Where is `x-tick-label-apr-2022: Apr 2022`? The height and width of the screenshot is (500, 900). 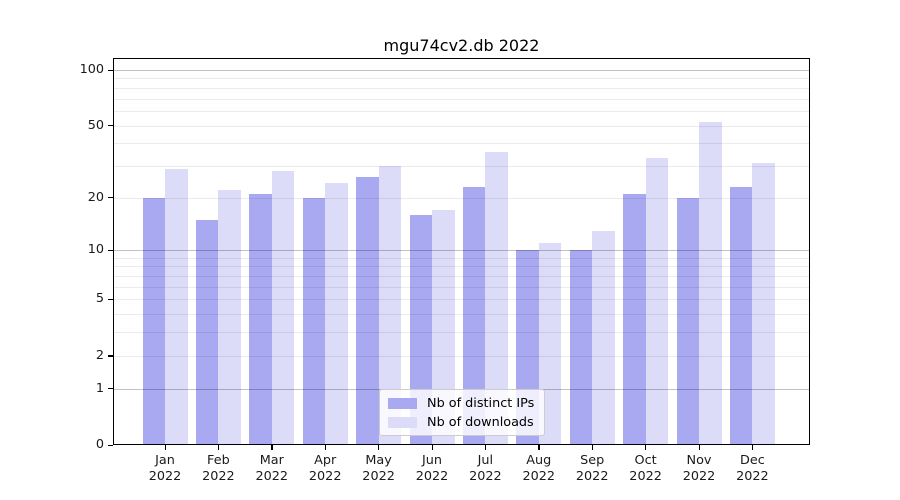 x-tick-label-apr-2022: Apr 2022 is located at coordinates (325, 469).